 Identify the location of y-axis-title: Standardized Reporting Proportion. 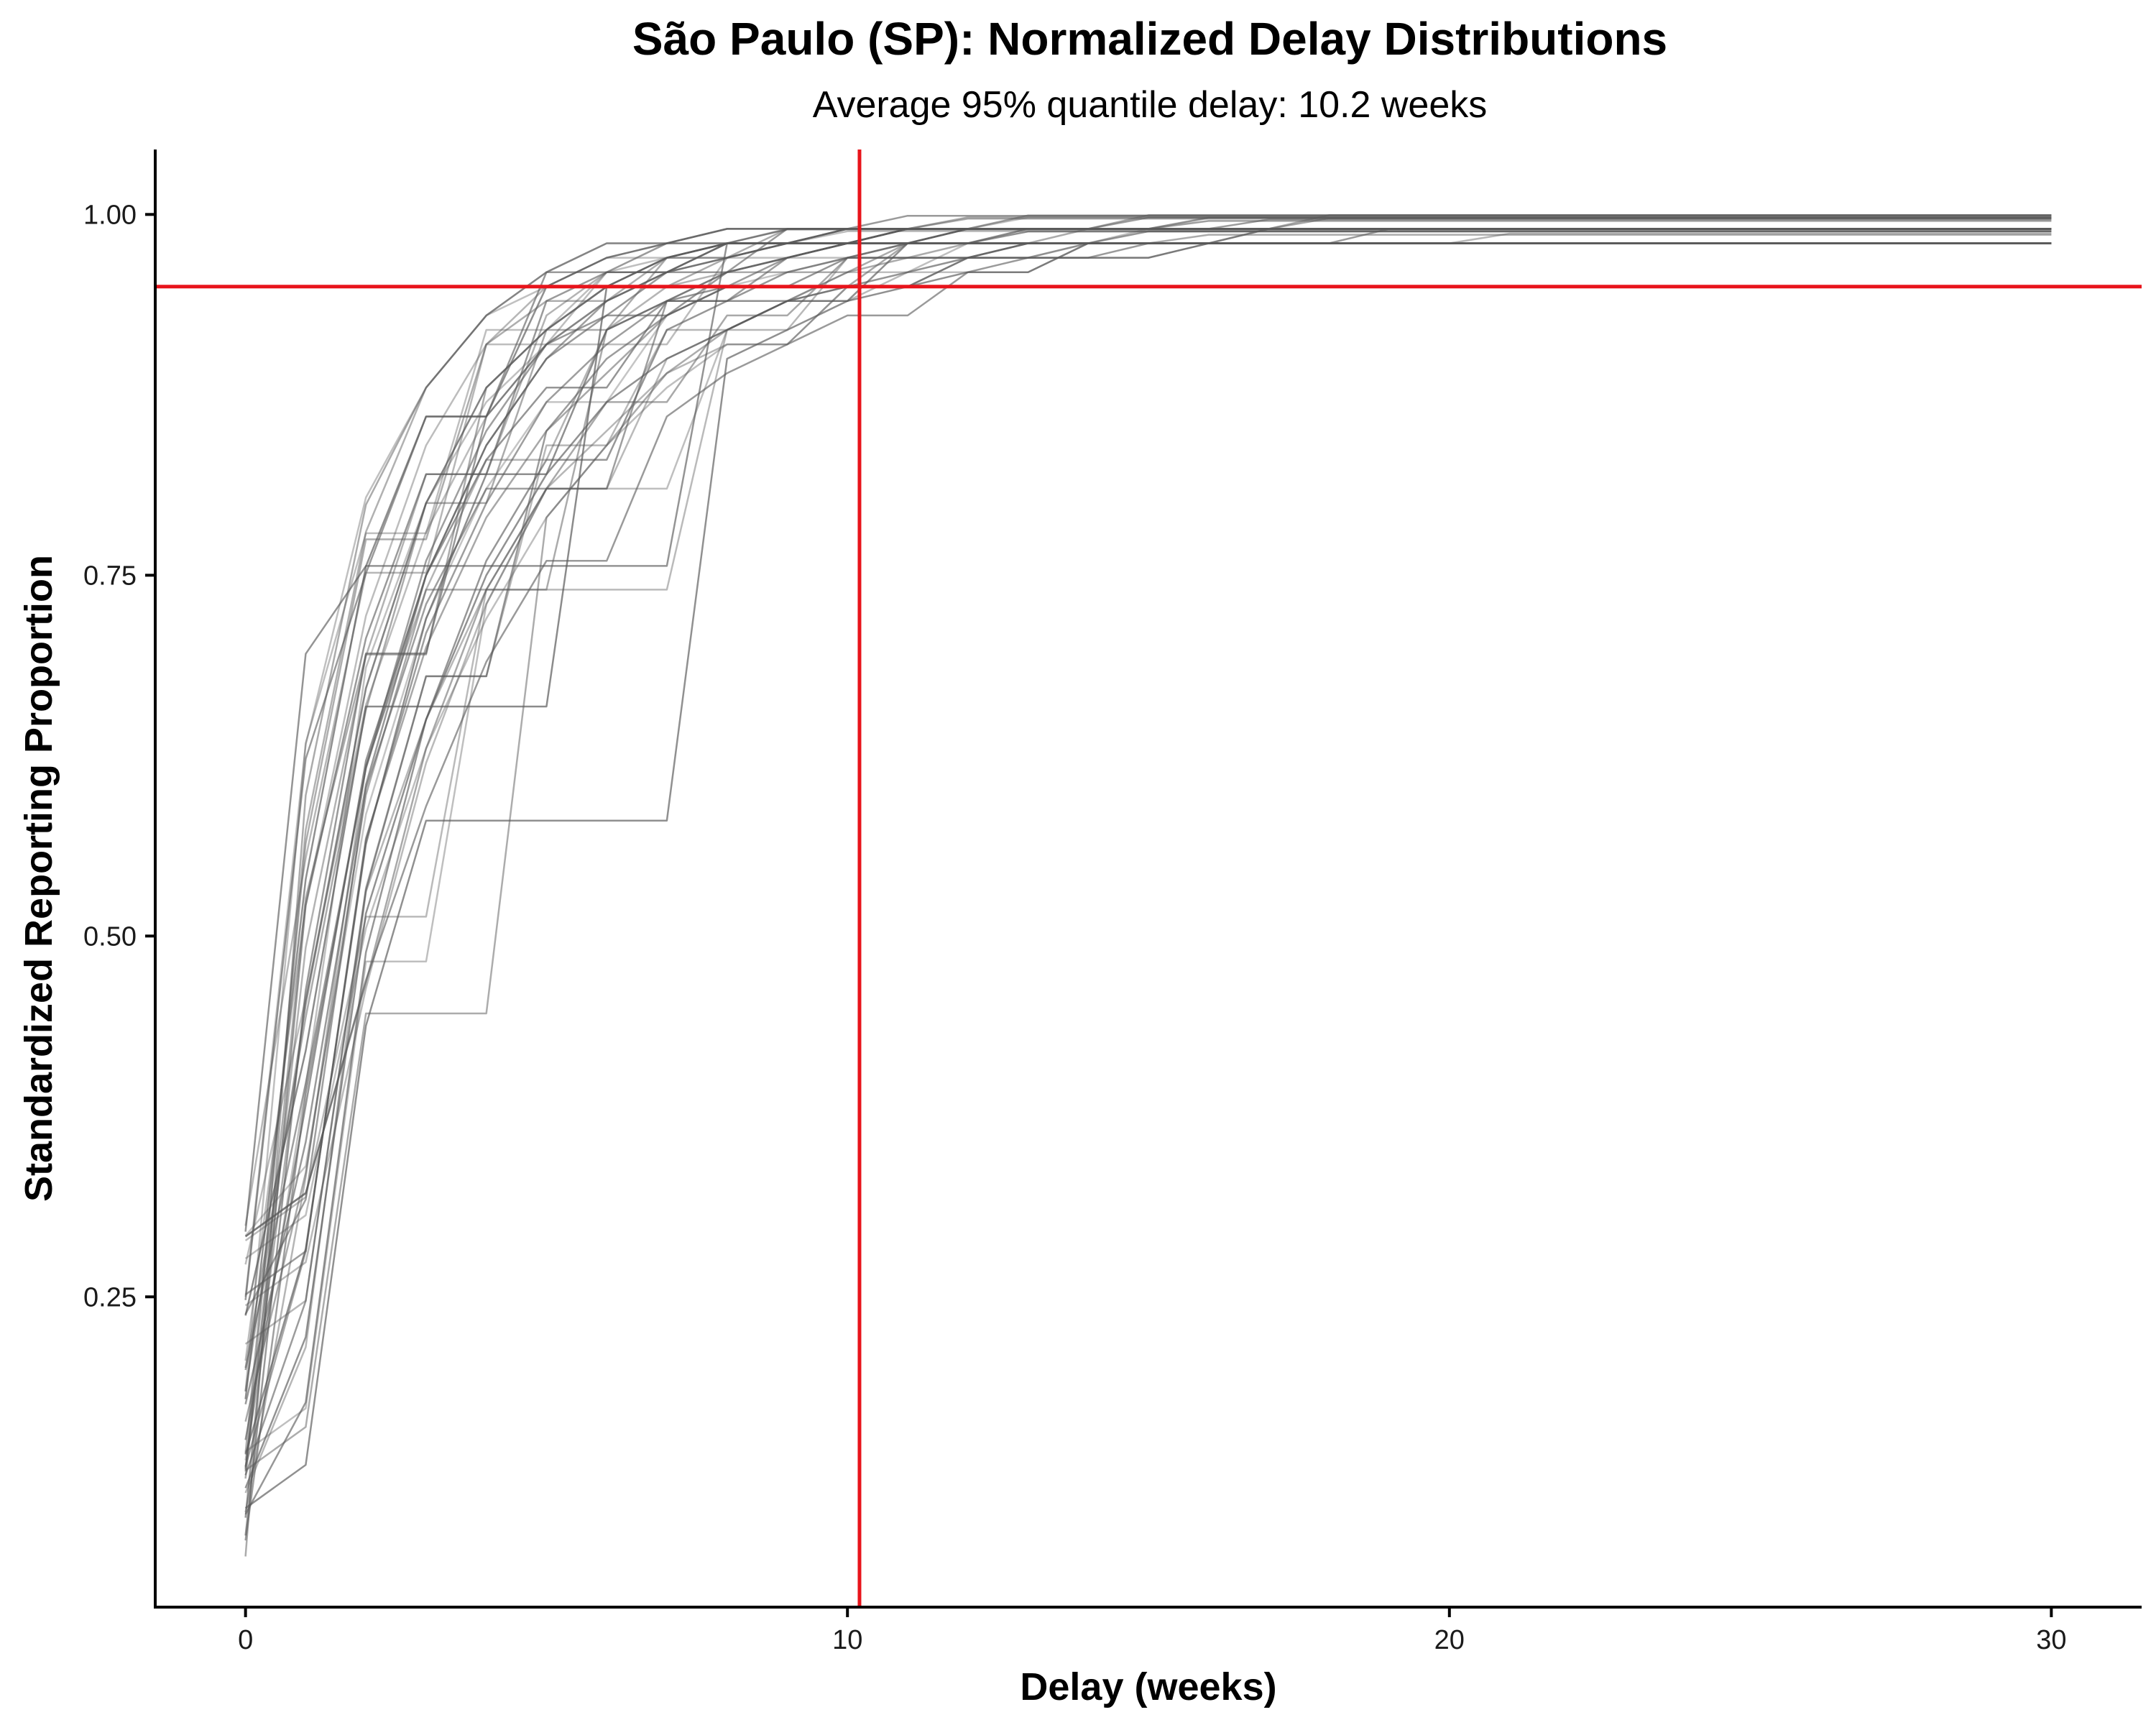
(39, 878).